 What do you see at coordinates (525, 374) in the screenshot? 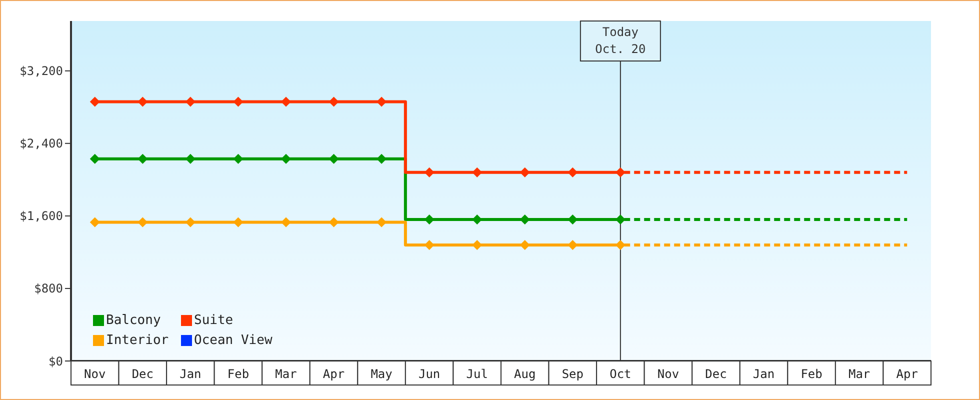
I see `x-tick-label: Aug` at bounding box center [525, 374].